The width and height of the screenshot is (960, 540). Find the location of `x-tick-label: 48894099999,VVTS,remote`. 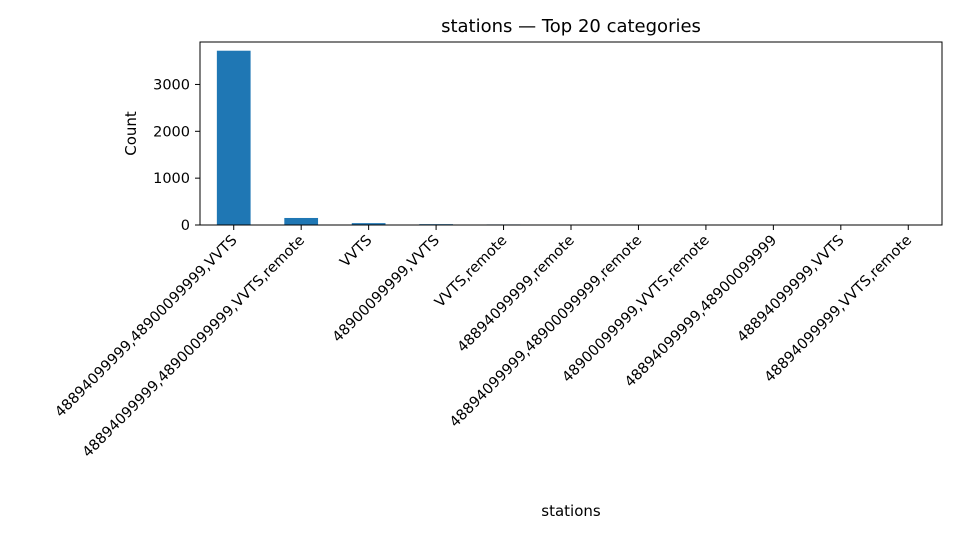

x-tick-label: 48894099999,VVTS,remote is located at coordinates (838, 308).